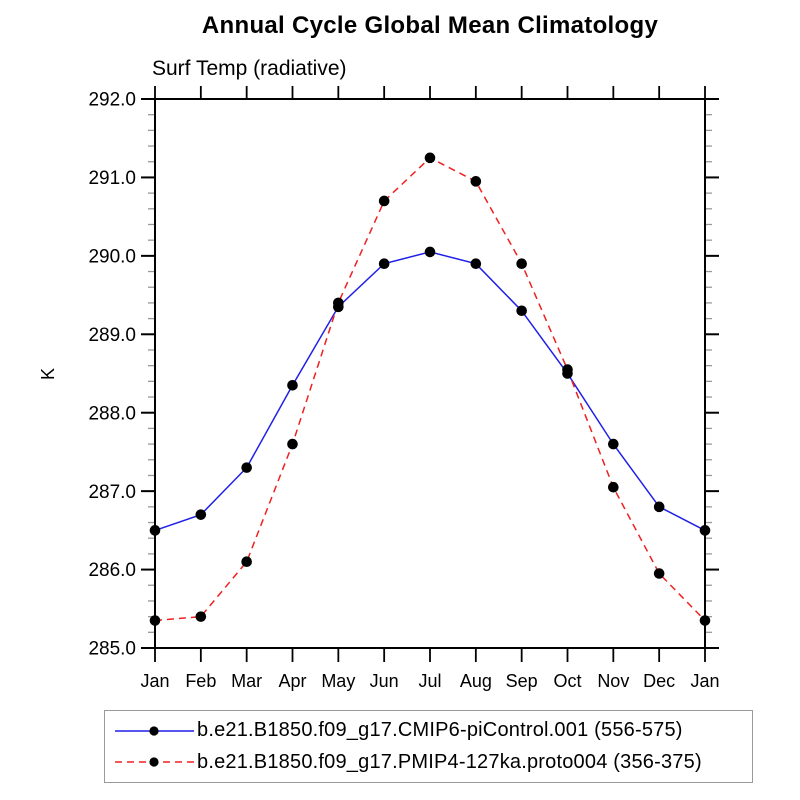  What do you see at coordinates (112, 492) in the screenshot?
I see `y-tick-label: 287.0` at bounding box center [112, 492].